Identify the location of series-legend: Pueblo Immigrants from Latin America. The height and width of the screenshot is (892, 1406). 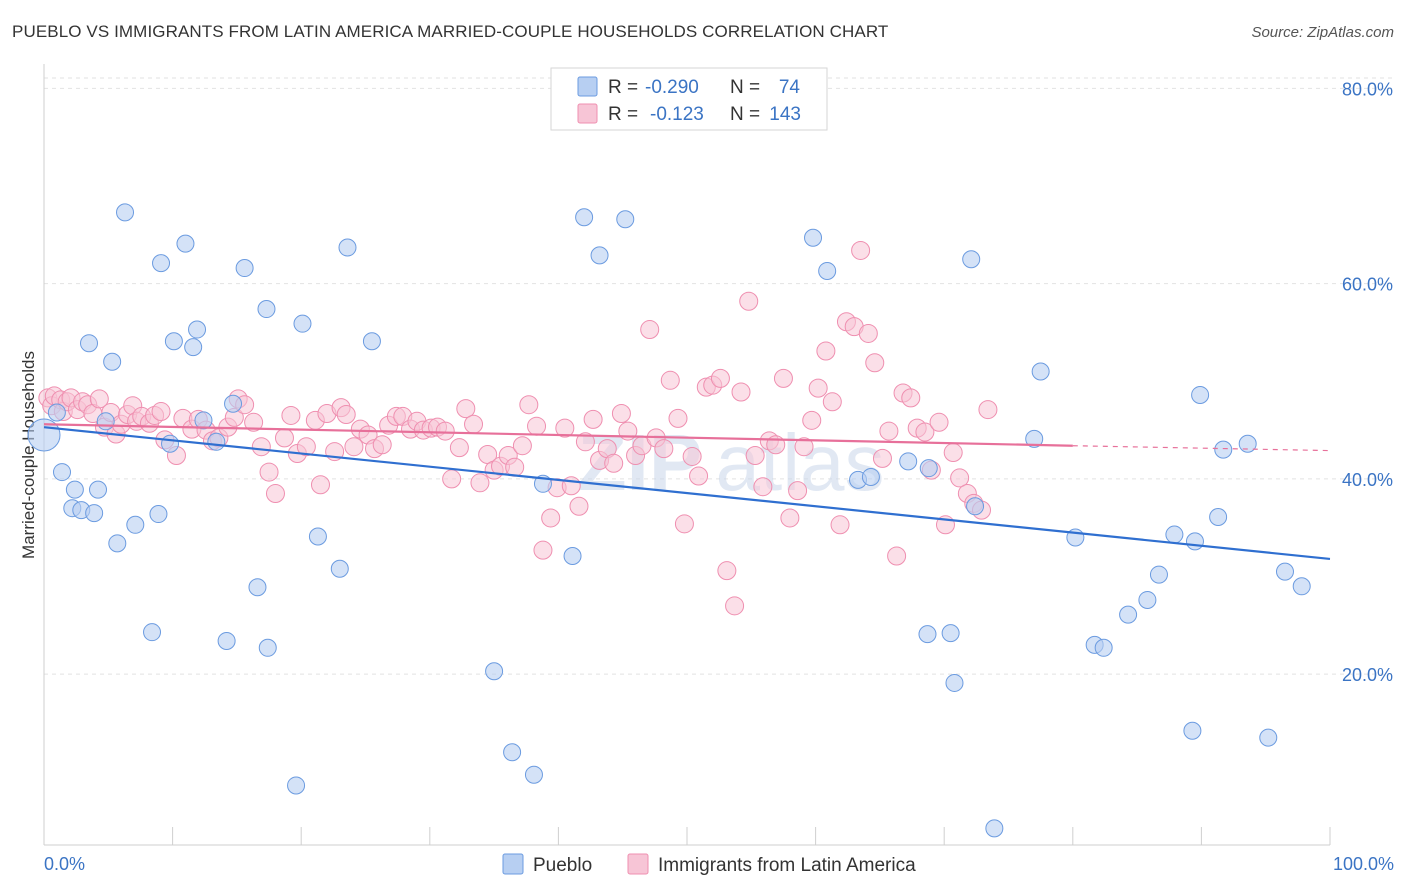
(709, 864).